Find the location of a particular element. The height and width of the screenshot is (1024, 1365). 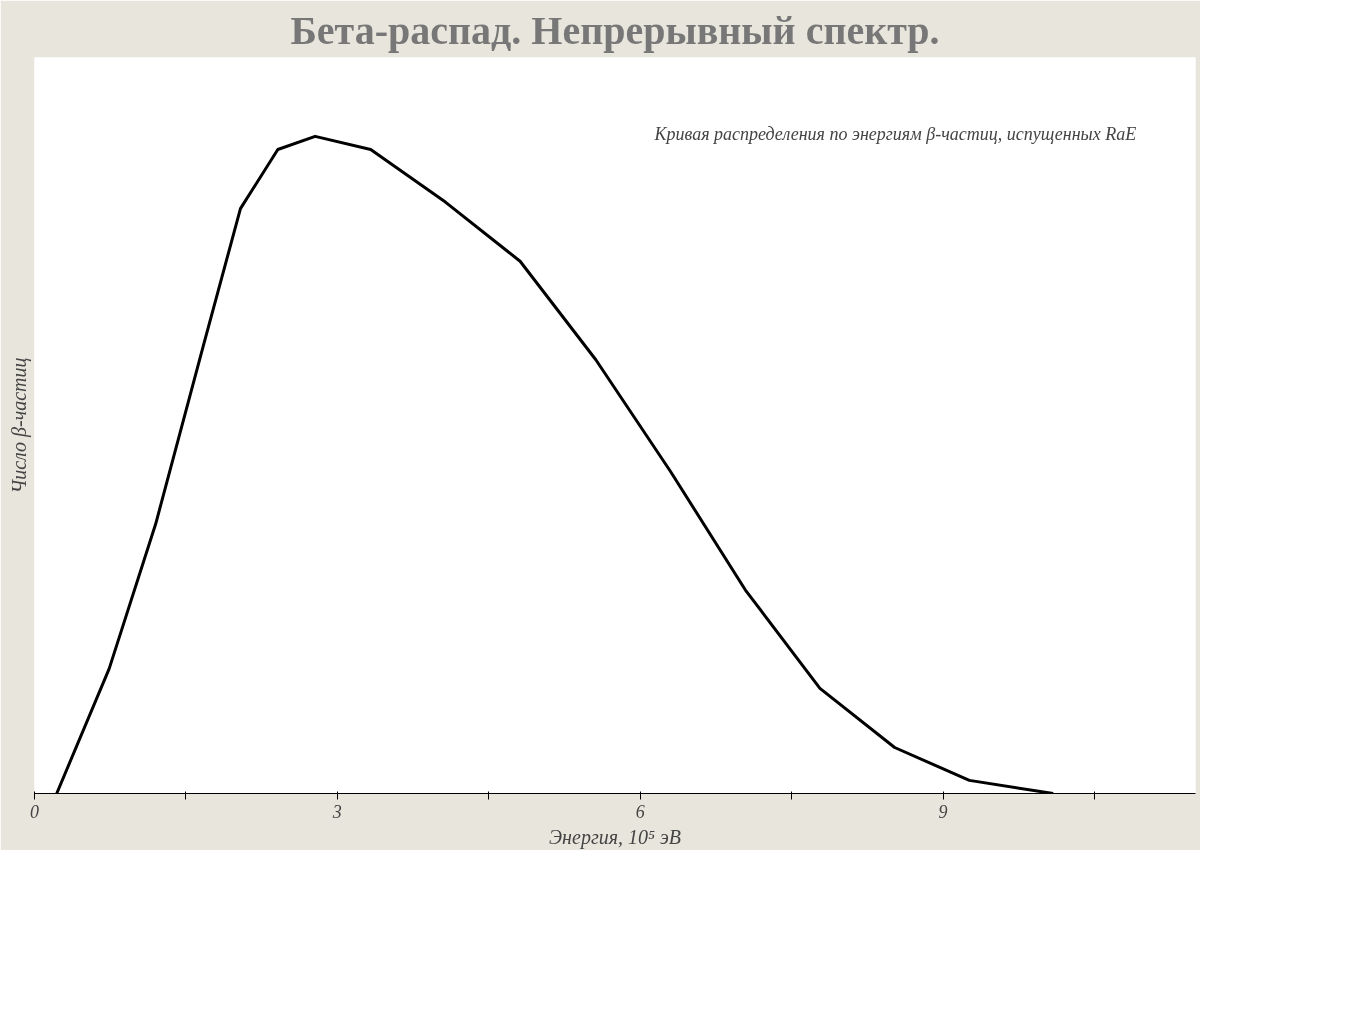

y-axis-title: Число β-частиц is located at coordinates (19, 425).